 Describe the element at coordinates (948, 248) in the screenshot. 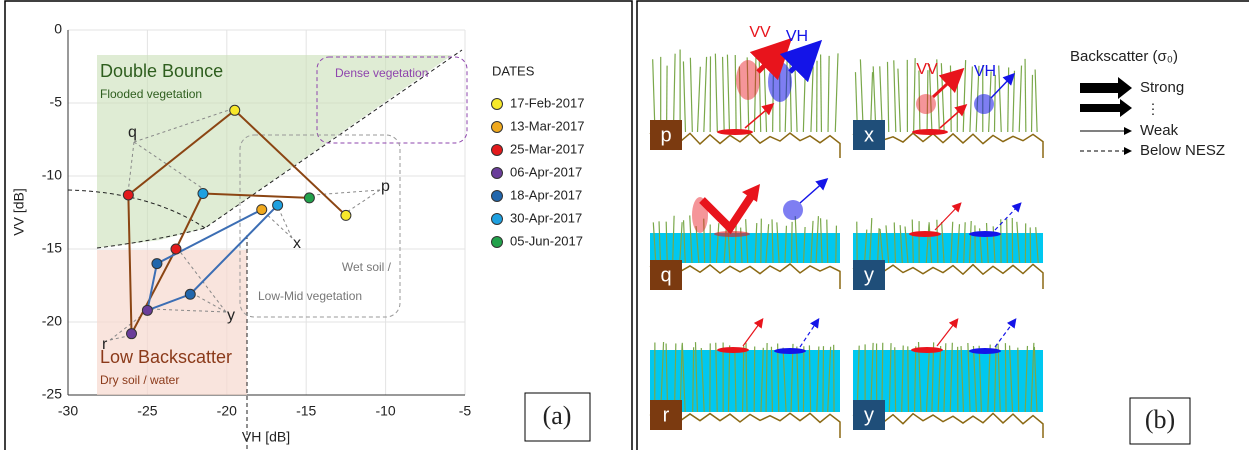

I see `water` at that location.